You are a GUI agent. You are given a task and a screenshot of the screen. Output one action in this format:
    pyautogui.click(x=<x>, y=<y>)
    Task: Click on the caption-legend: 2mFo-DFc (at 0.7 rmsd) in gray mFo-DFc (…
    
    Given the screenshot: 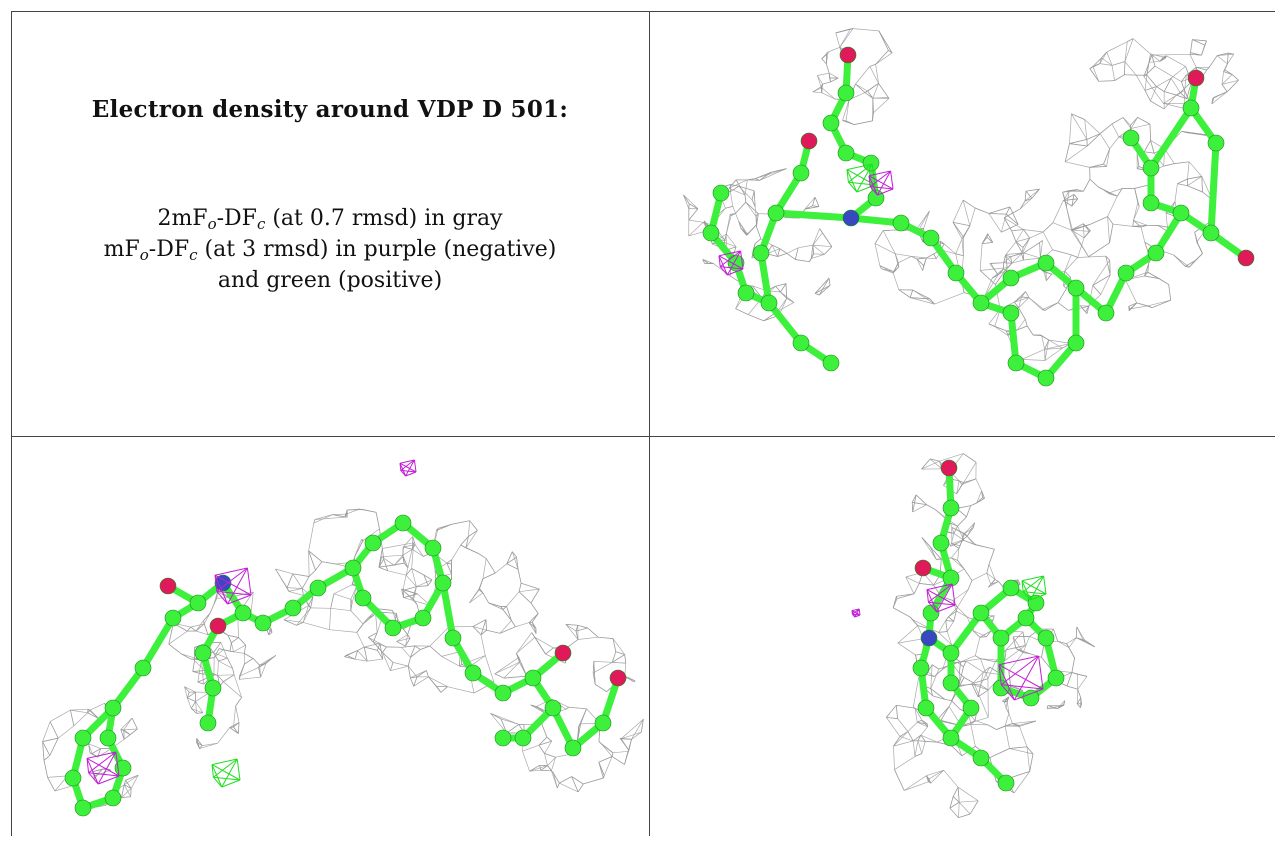 What is the action you would take?
    pyautogui.click(x=330, y=249)
    